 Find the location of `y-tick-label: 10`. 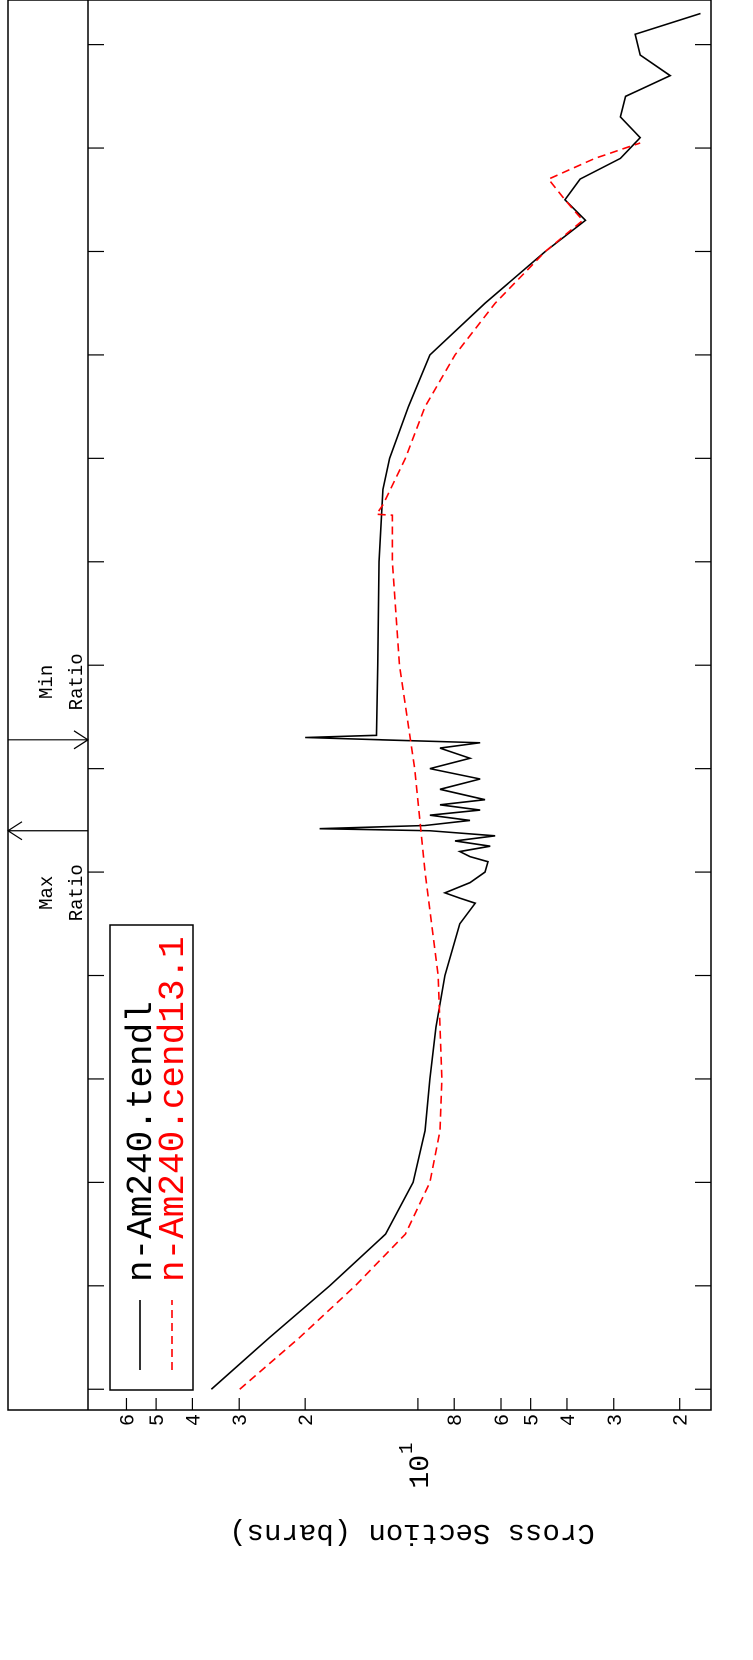

y-tick-label: 10 is located at coordinates (421, 1472).